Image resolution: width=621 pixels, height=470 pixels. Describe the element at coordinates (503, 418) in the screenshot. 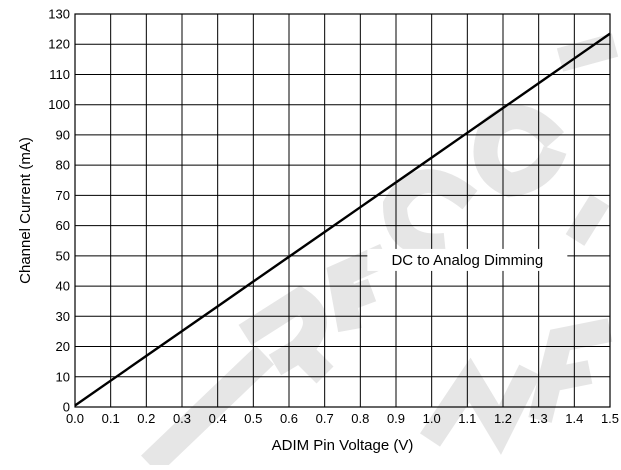

I see `x-tick-label: 1.2` at that location.